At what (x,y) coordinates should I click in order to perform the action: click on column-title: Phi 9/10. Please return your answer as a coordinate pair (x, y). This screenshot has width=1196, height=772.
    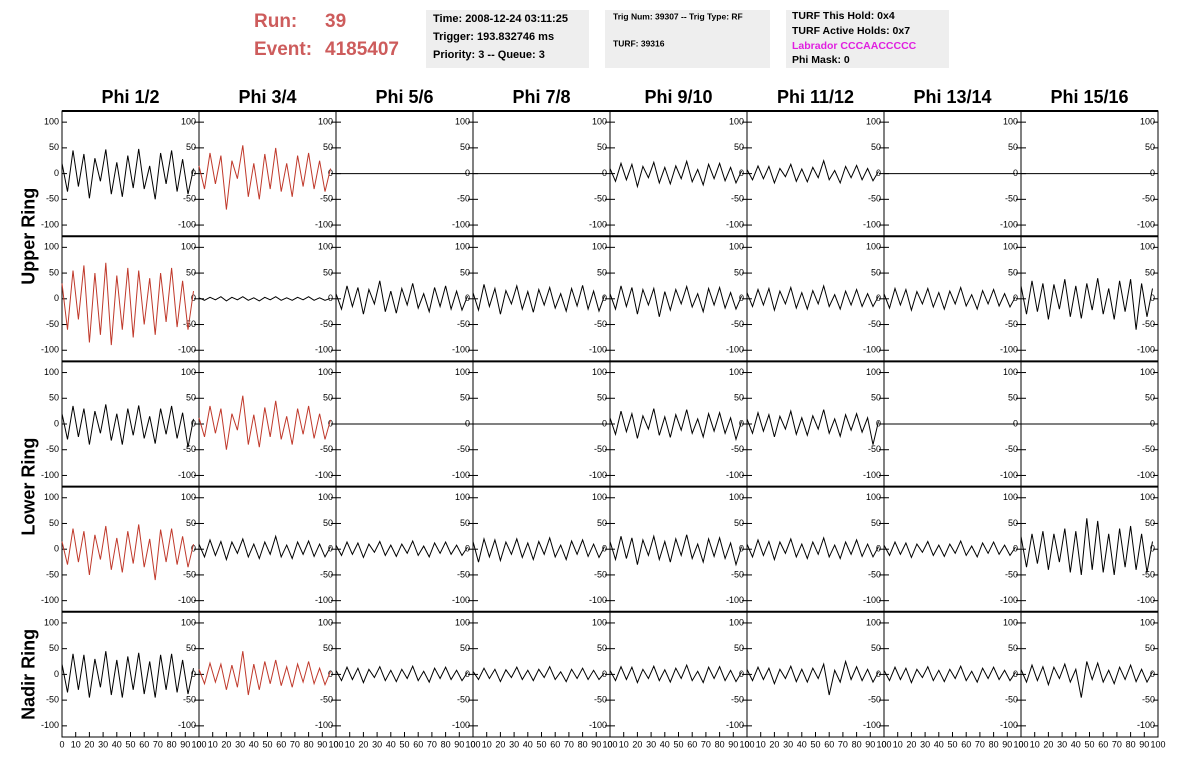
    Looking at the image, I should click on (678, 97).